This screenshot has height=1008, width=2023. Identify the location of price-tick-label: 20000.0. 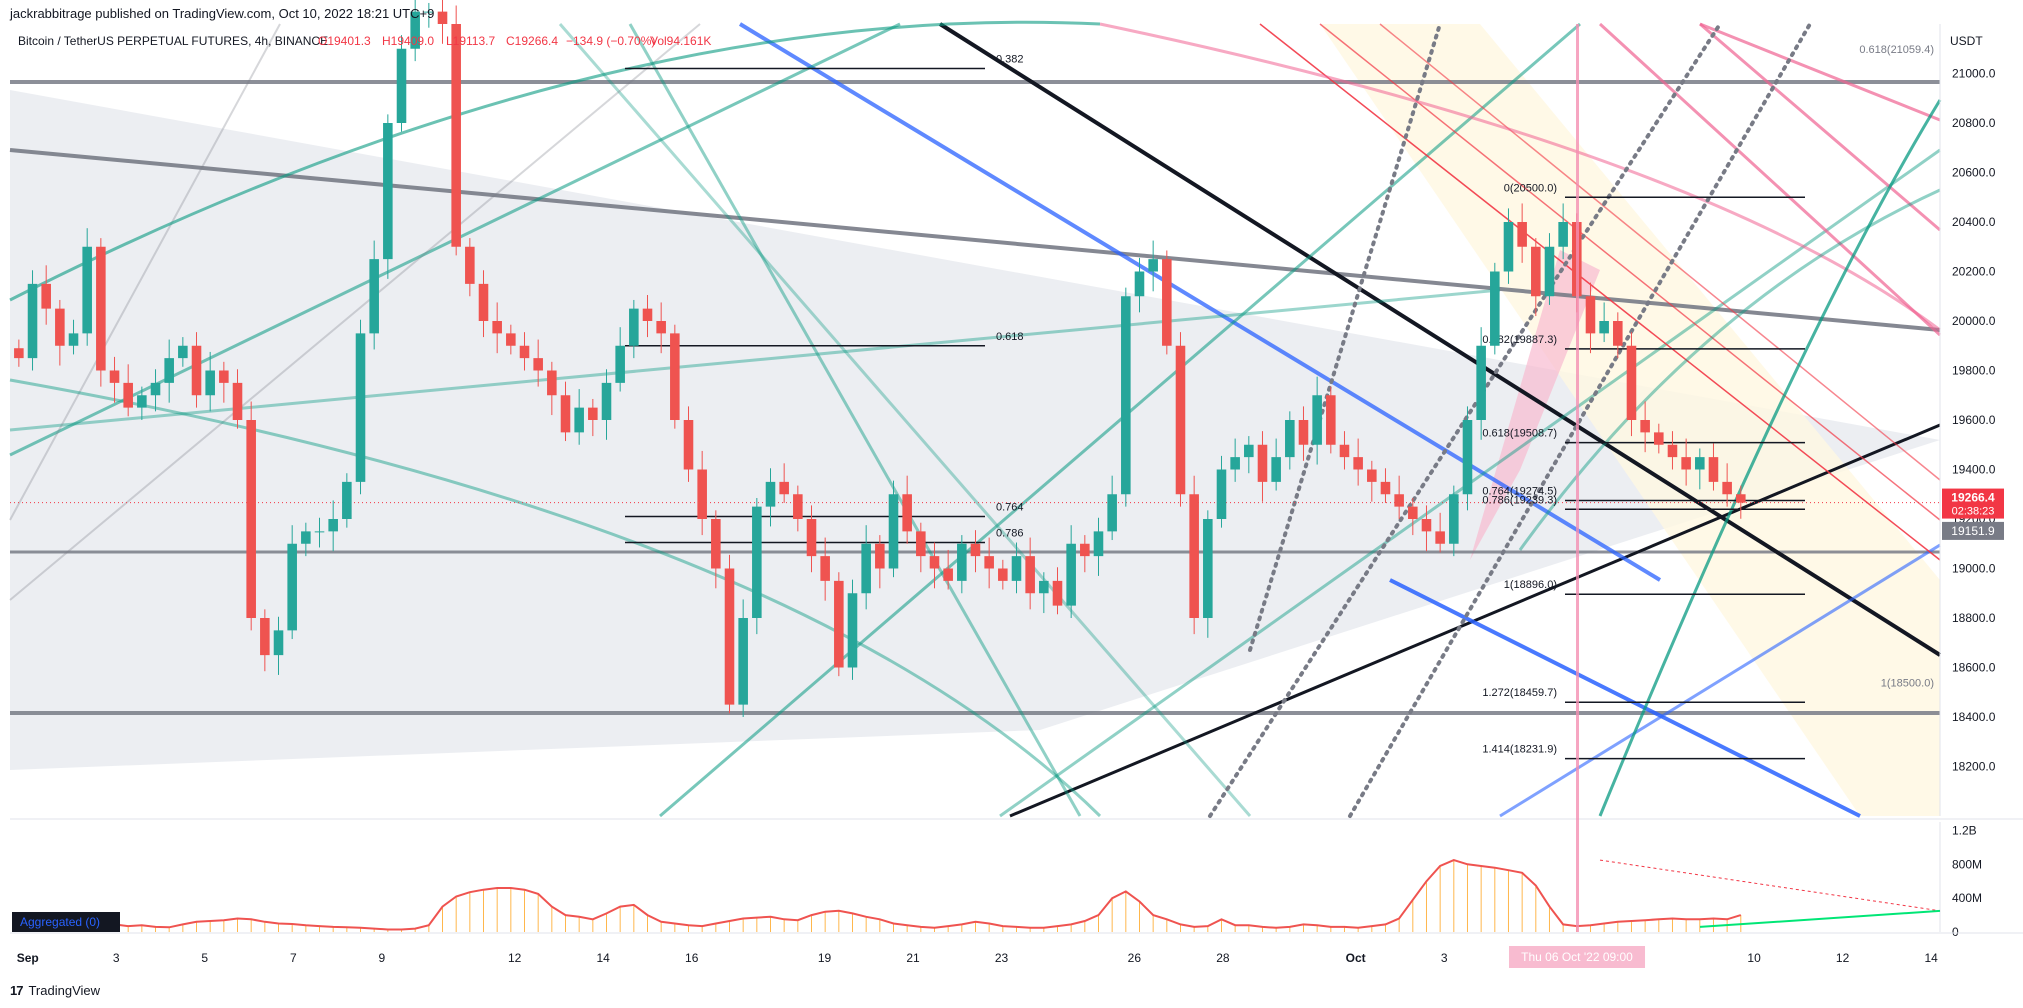
(1974, 321).